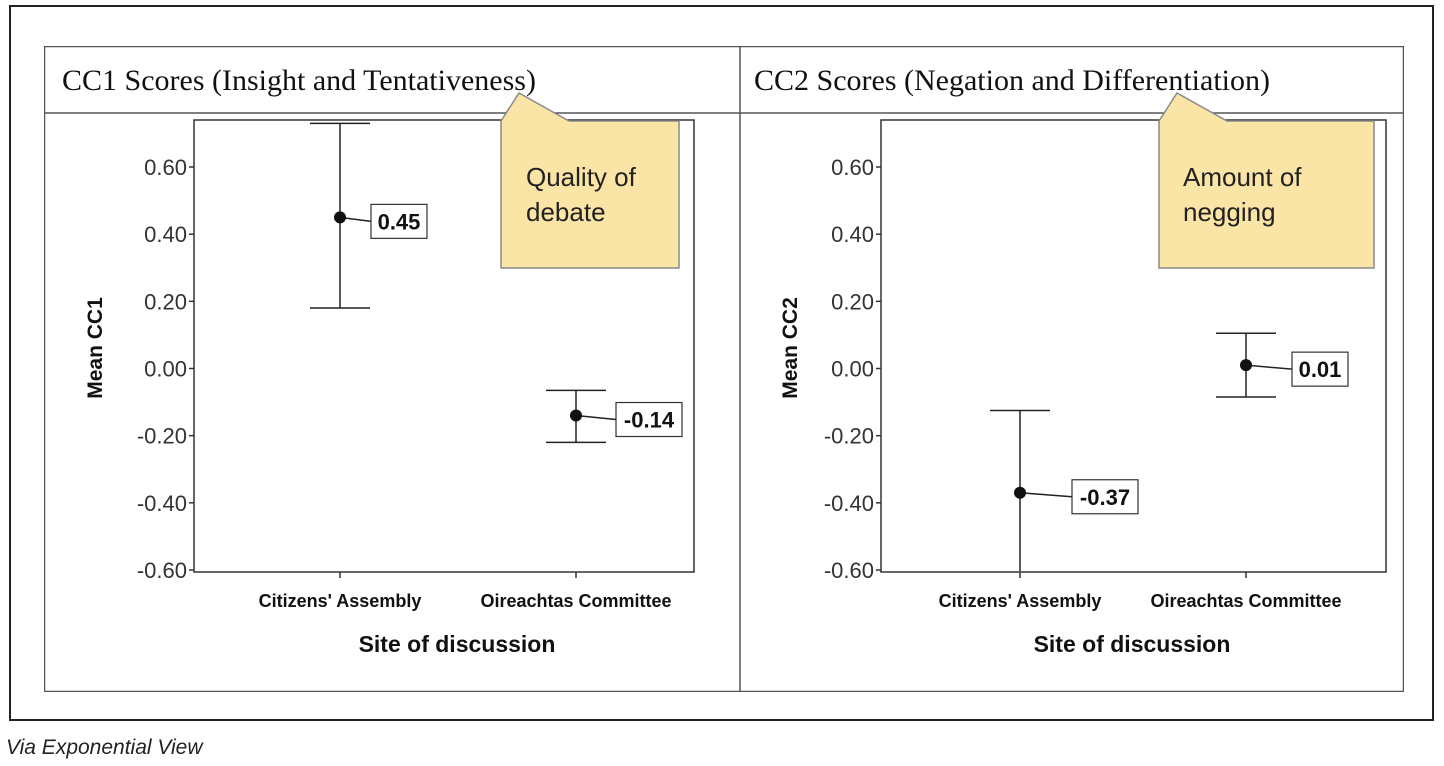 The width and height of the screenshot is (1444, 766). Describe the element at coordinates (1229, 212) in the screenshot. I see `callout-line-2: negging` at that location.